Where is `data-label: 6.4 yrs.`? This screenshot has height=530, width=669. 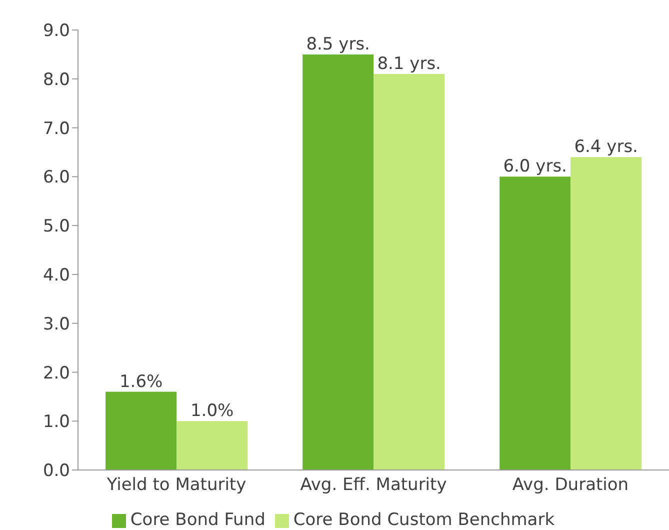 data-label: 6.4 yrs. is located at coordinates (606, 147).